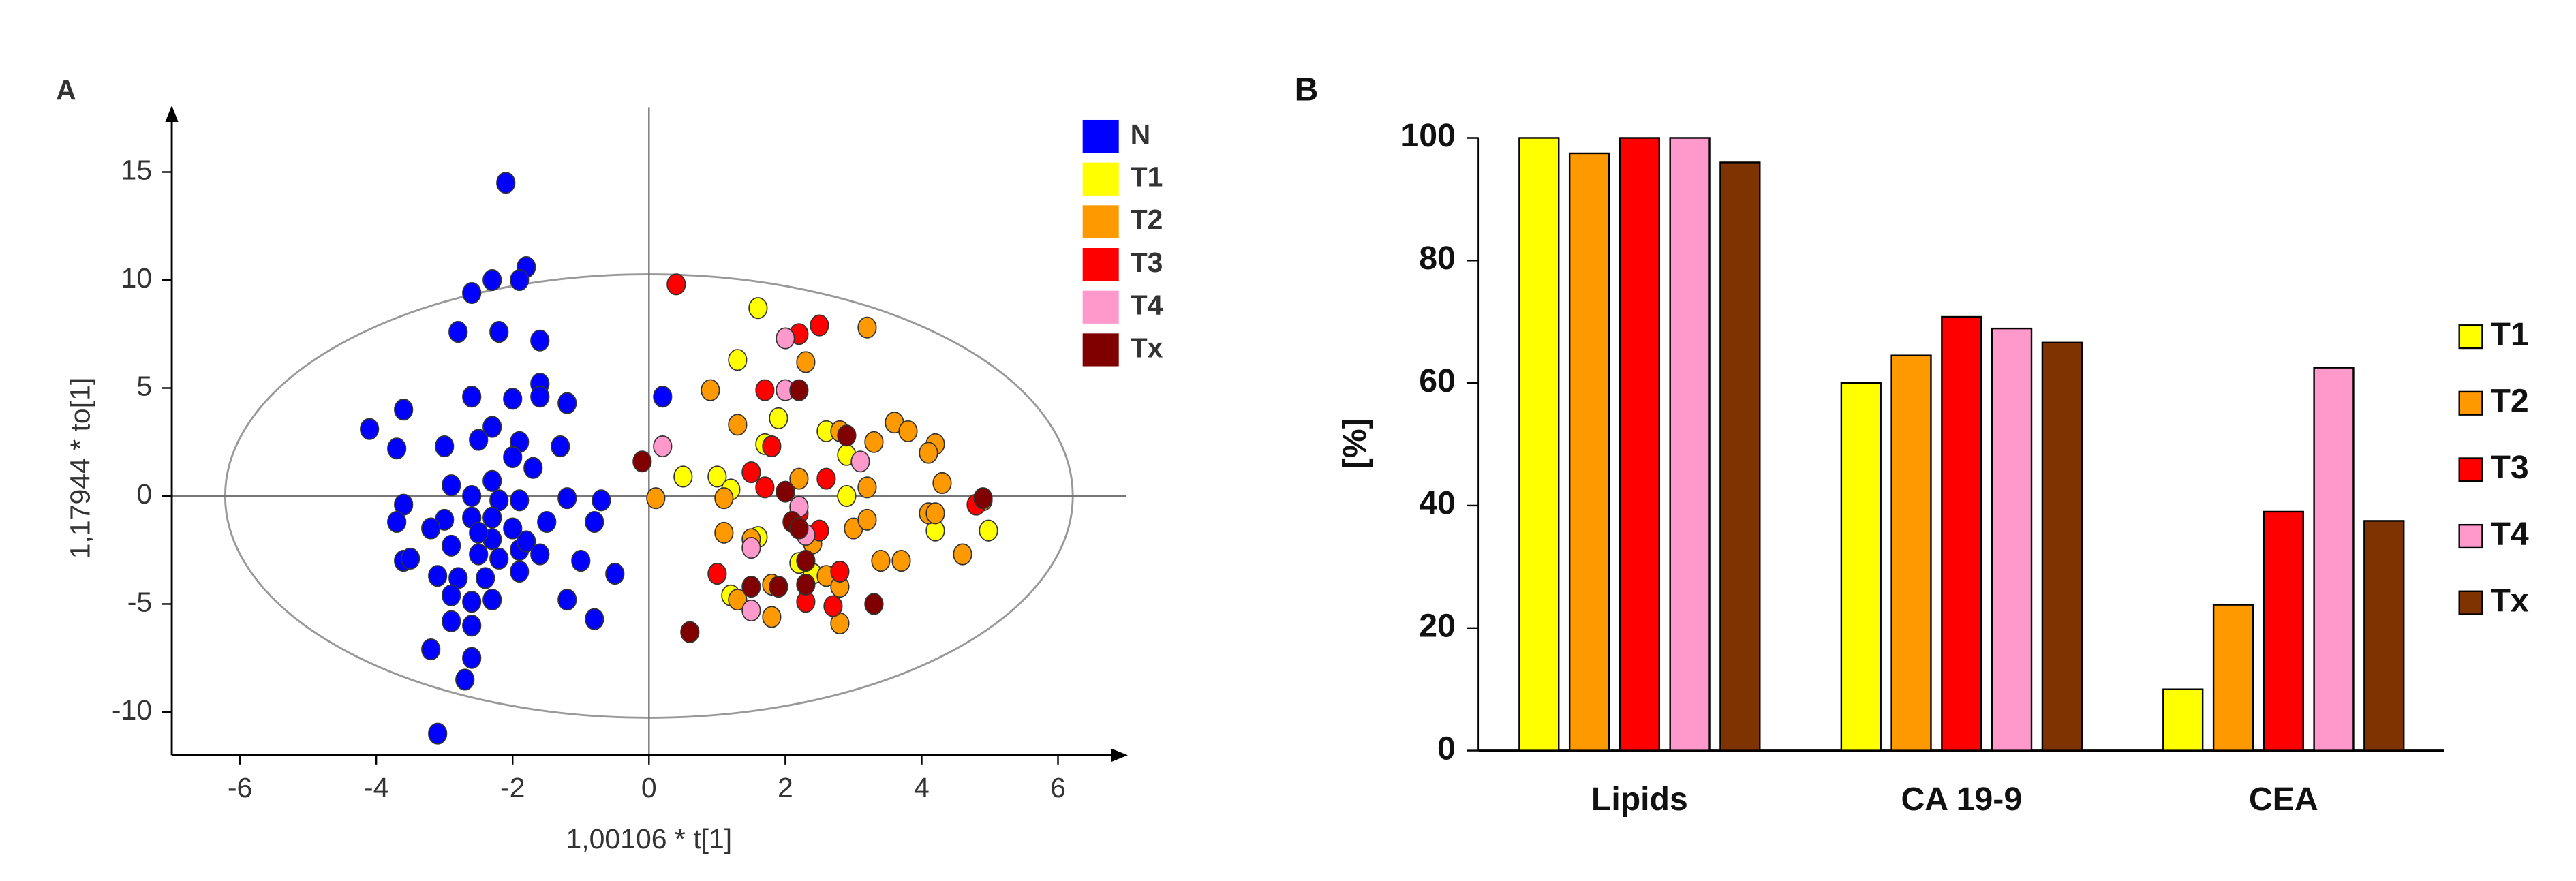  I want to click on legend-label: T1, so click(1147, 177).